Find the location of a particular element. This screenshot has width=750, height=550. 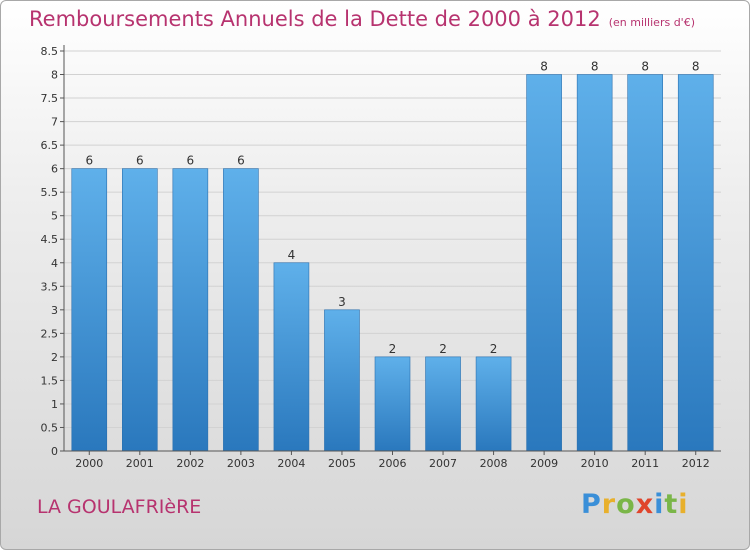

bar-2004 is located at coordinates (291, 357).